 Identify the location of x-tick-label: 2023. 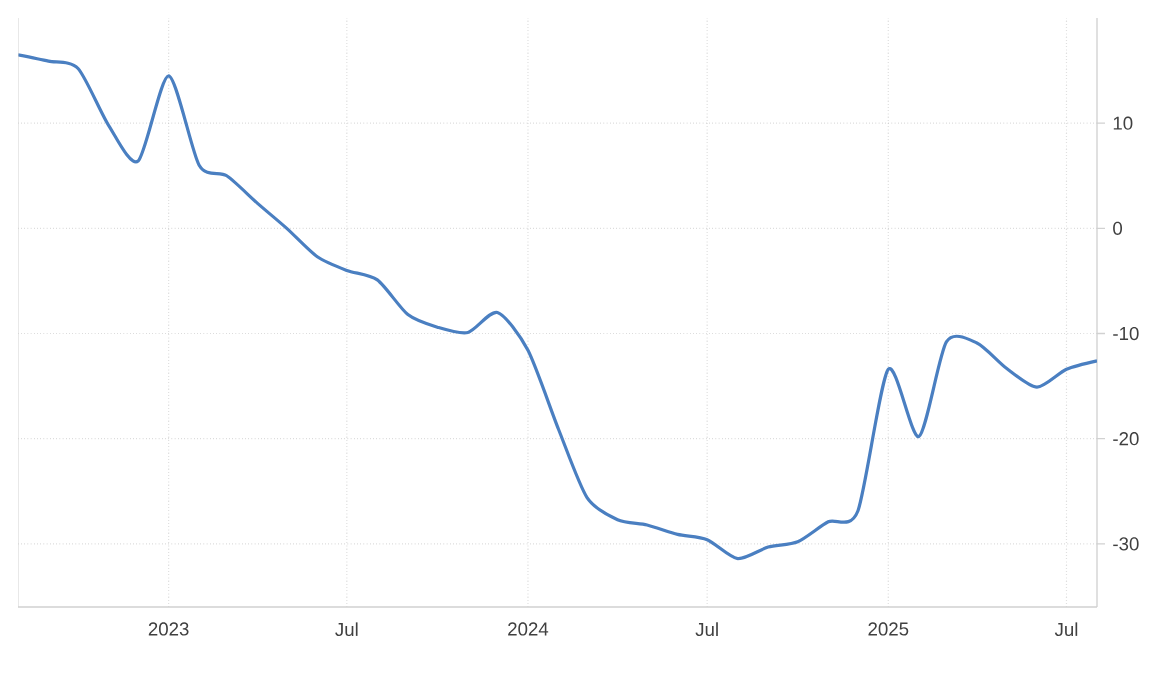
(168, 629).